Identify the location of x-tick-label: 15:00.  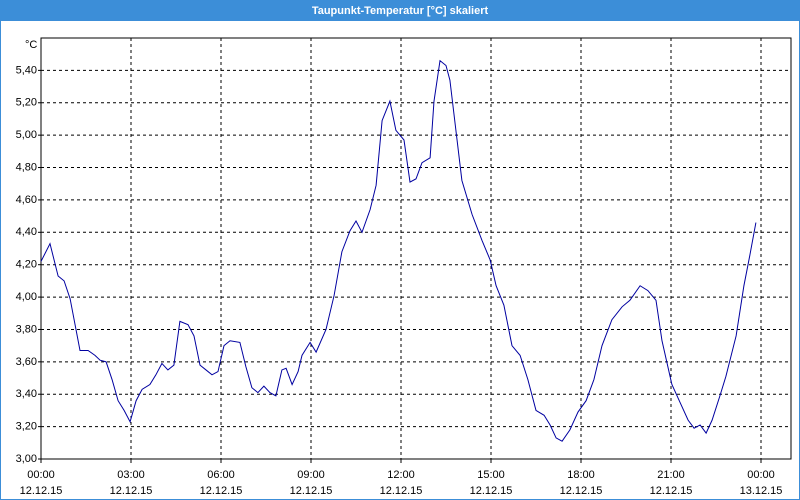
(491, 475).